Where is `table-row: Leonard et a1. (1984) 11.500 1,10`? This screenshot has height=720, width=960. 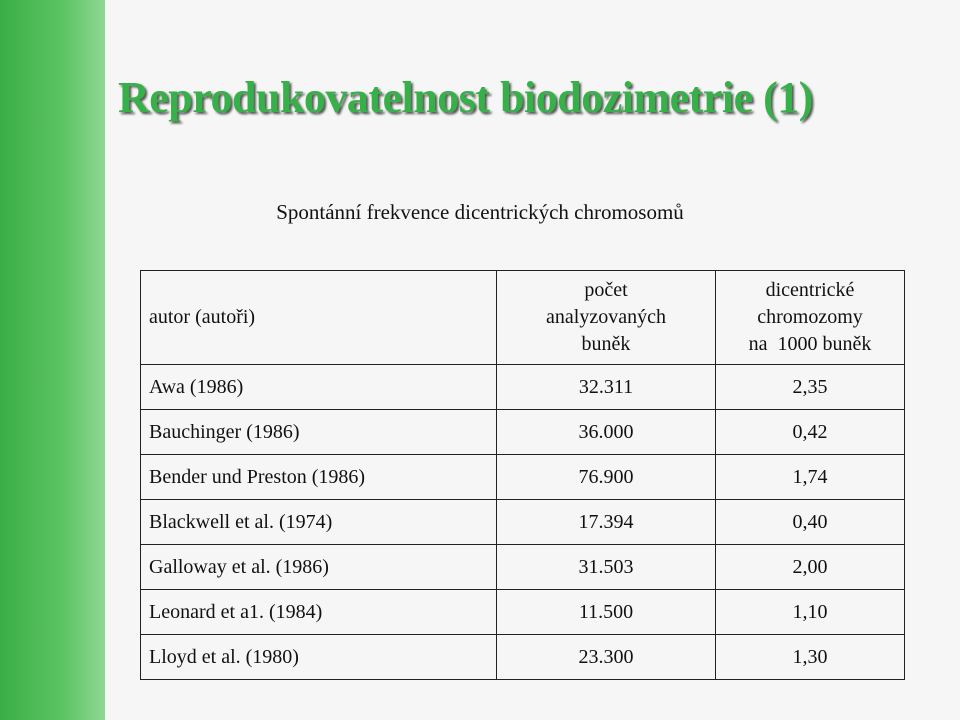 table-row: Leonard et a1. (1984) 11.500 1,10 is located at coordinates (522, 612).